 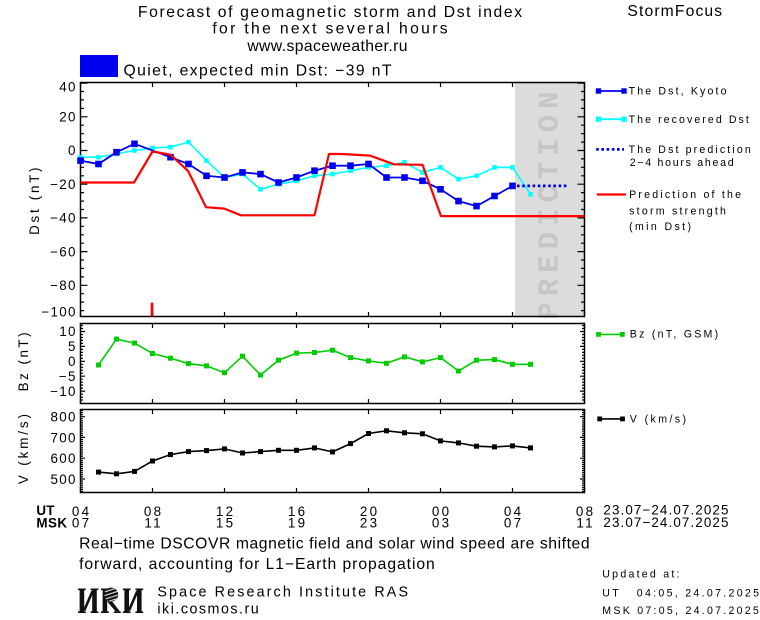 What do you see at coordinates (63, 251) in the screenshot?
I see `svg-text: −60` at bounding box center [63, 251].